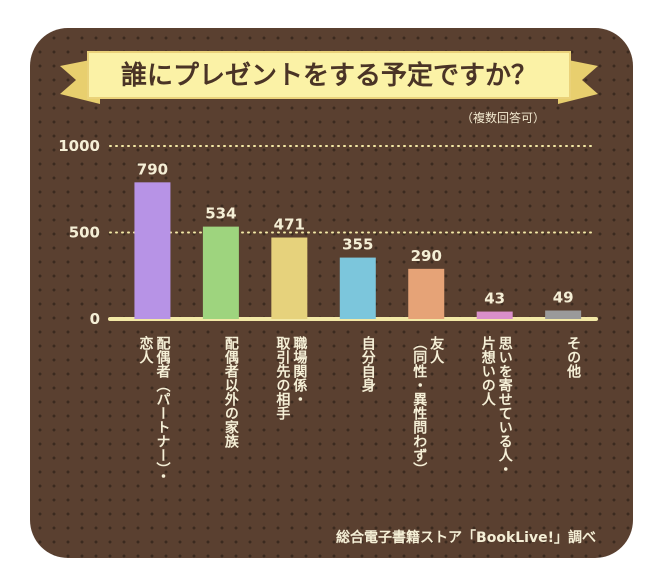  I want to click on category-label: 取引先の相手, so click(282, 378).